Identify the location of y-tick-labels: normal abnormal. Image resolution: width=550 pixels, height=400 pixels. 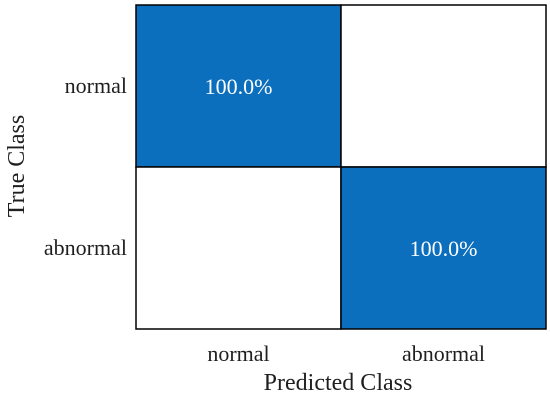
(85, 166).